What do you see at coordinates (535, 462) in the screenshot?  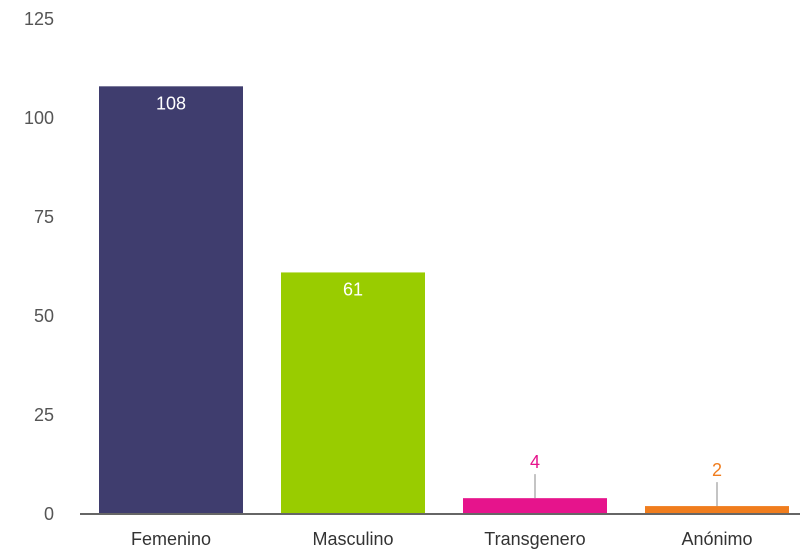 I see `data-label: 4` at bounding box center [535, 462].